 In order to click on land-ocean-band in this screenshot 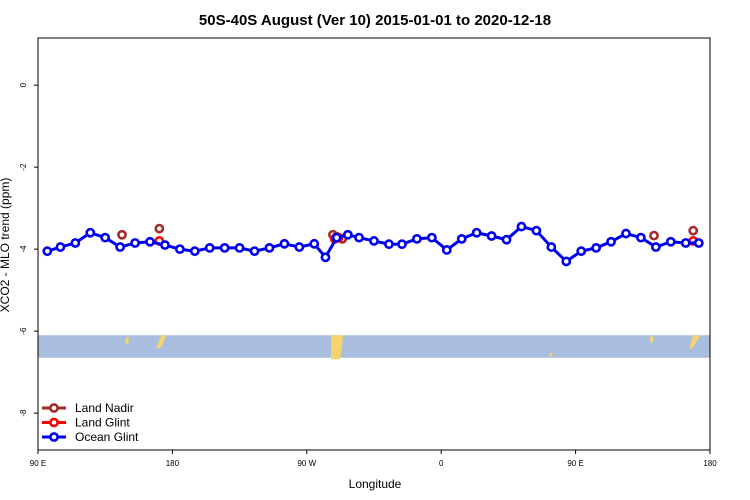, I will do `click(374, 347)`.